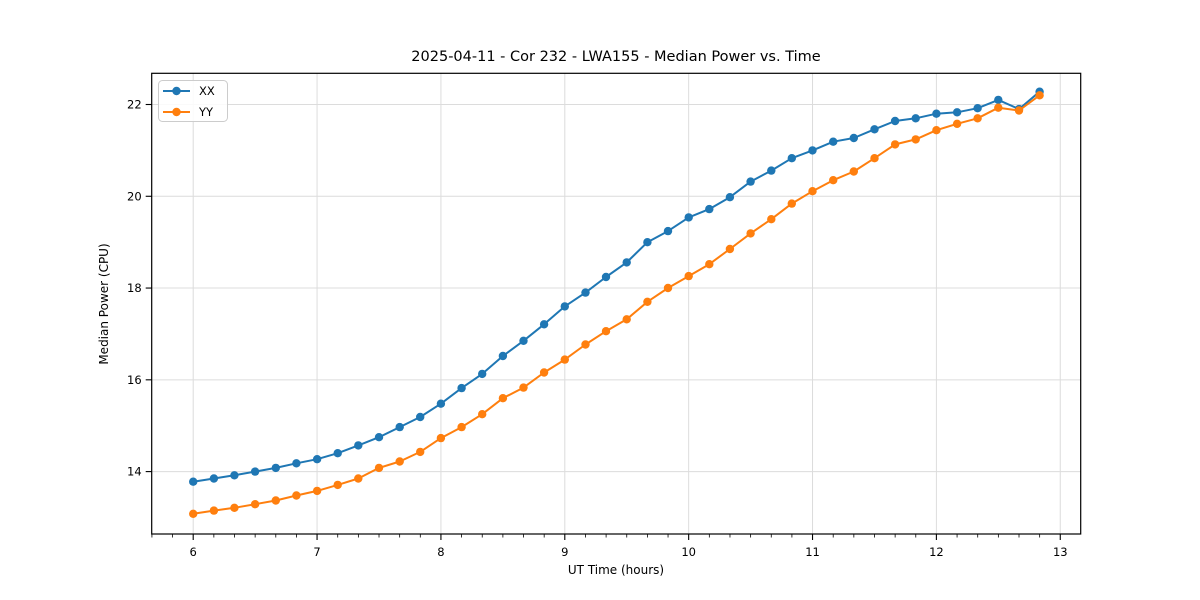  I want to click on x-tick-label: 11, so click(812, 552).